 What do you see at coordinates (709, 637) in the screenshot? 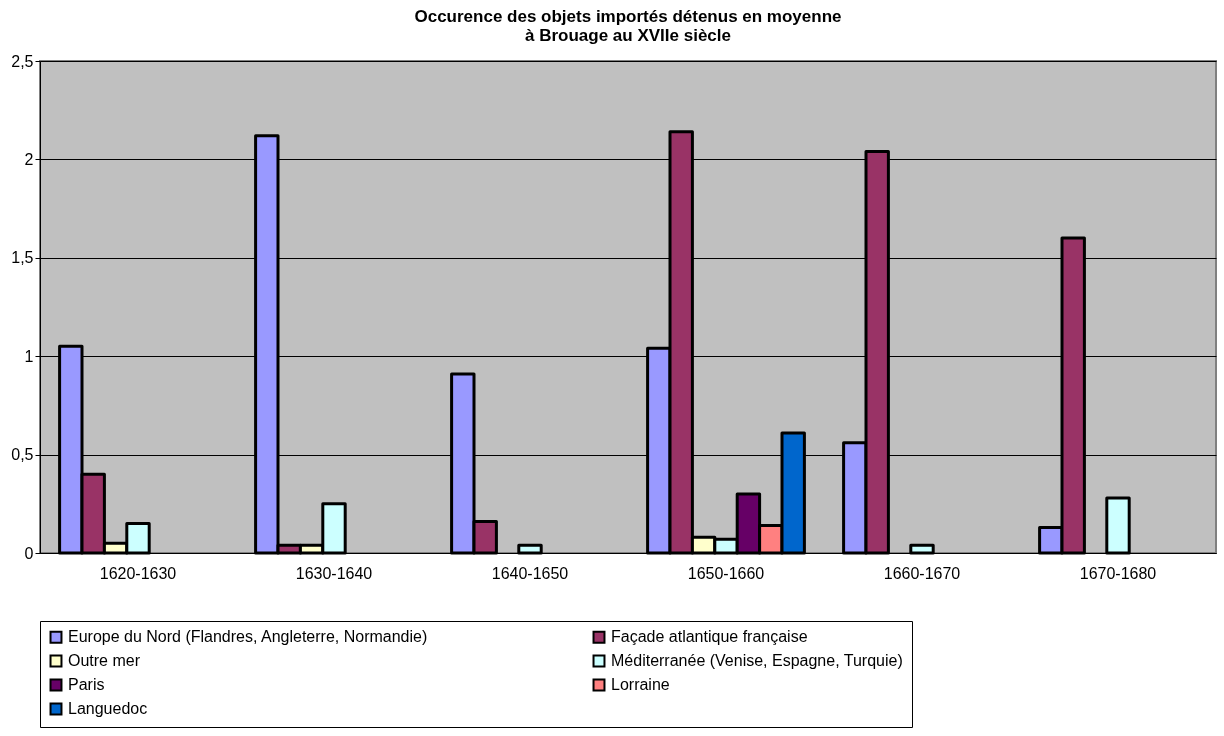
I see `legend-label: Façade atlantique française` at bounding box center [709, 637].